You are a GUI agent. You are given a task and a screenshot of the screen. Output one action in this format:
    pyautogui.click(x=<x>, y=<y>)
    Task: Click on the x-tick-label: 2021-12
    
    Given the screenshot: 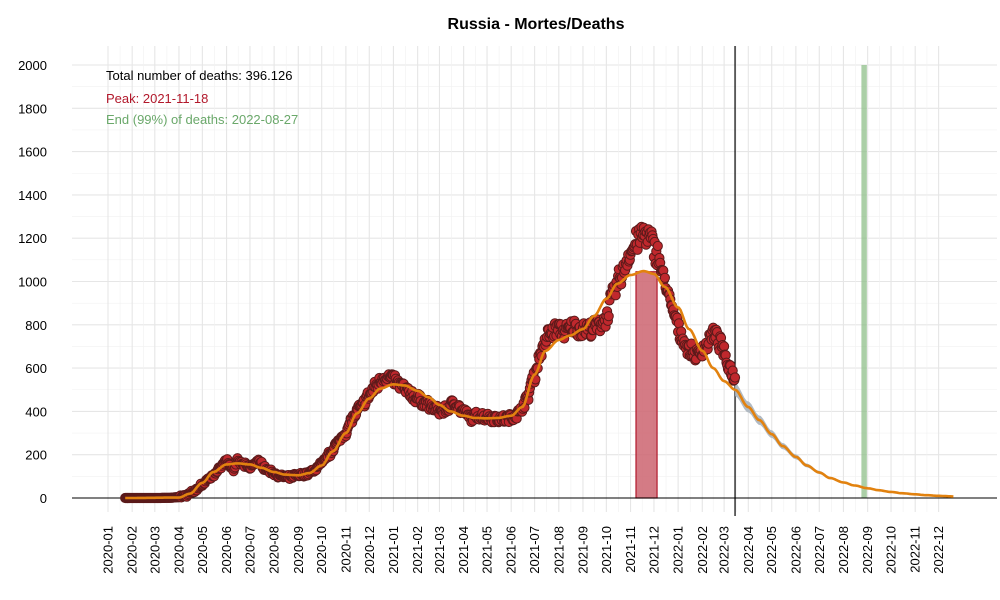 What is the action you would take?
    pyautogui.click(x=653, y=550)
    